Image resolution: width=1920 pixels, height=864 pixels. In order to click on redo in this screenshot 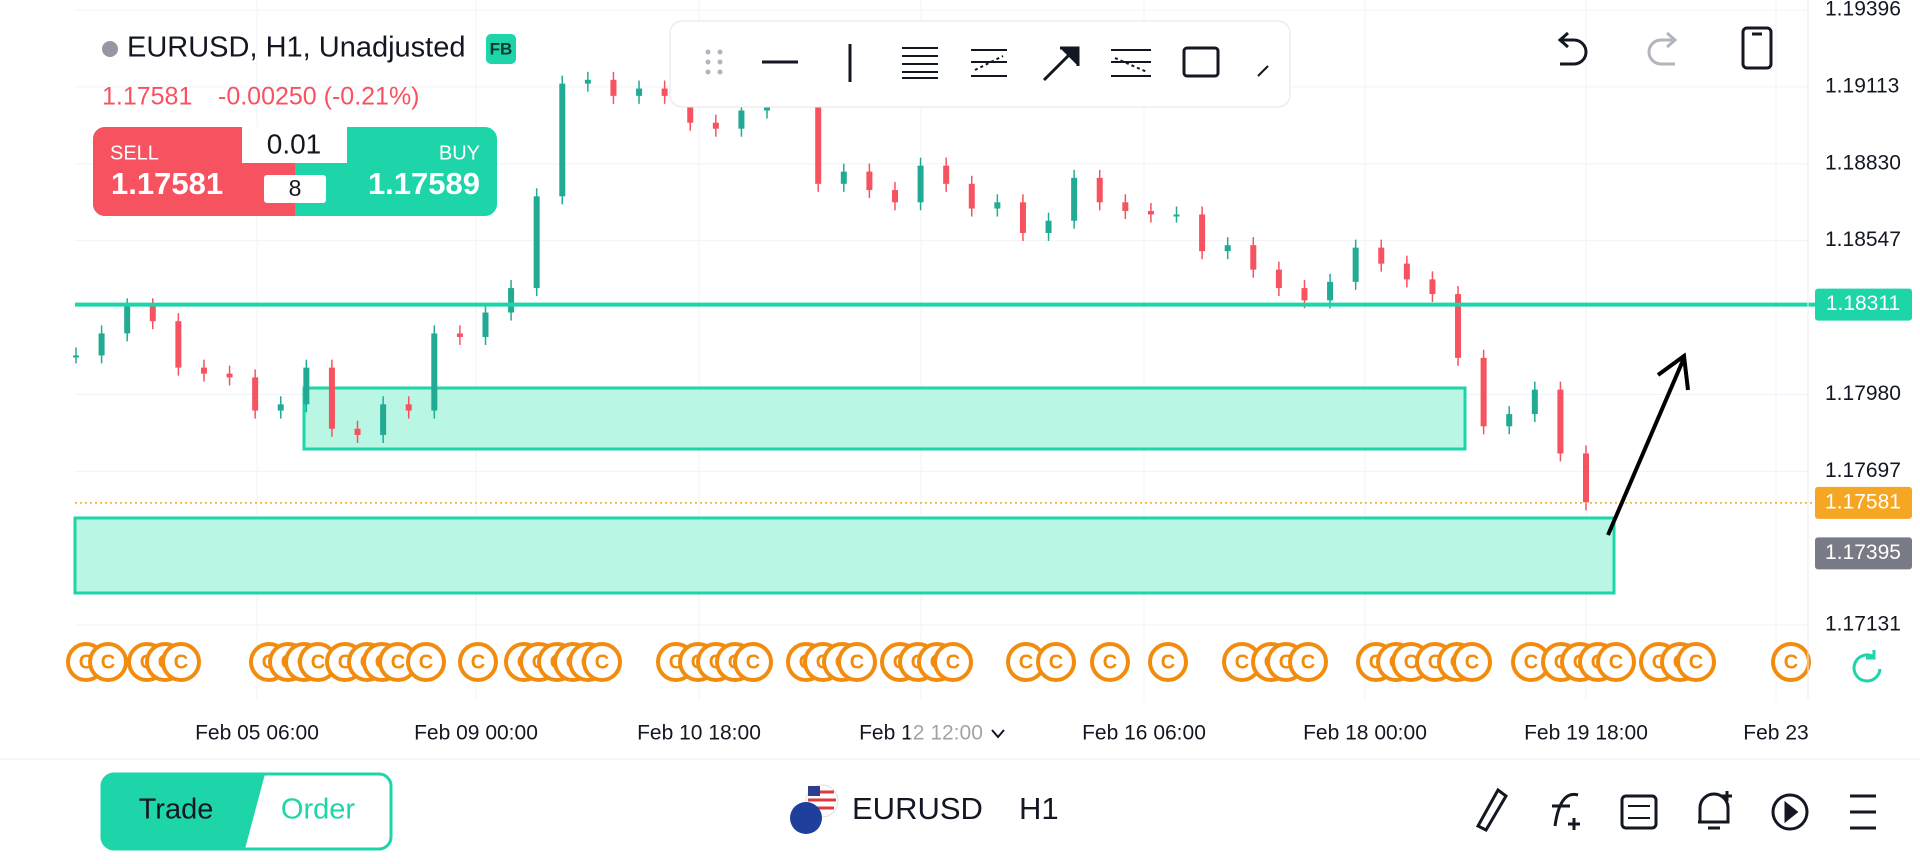, I will do `click(1662, 48)`.